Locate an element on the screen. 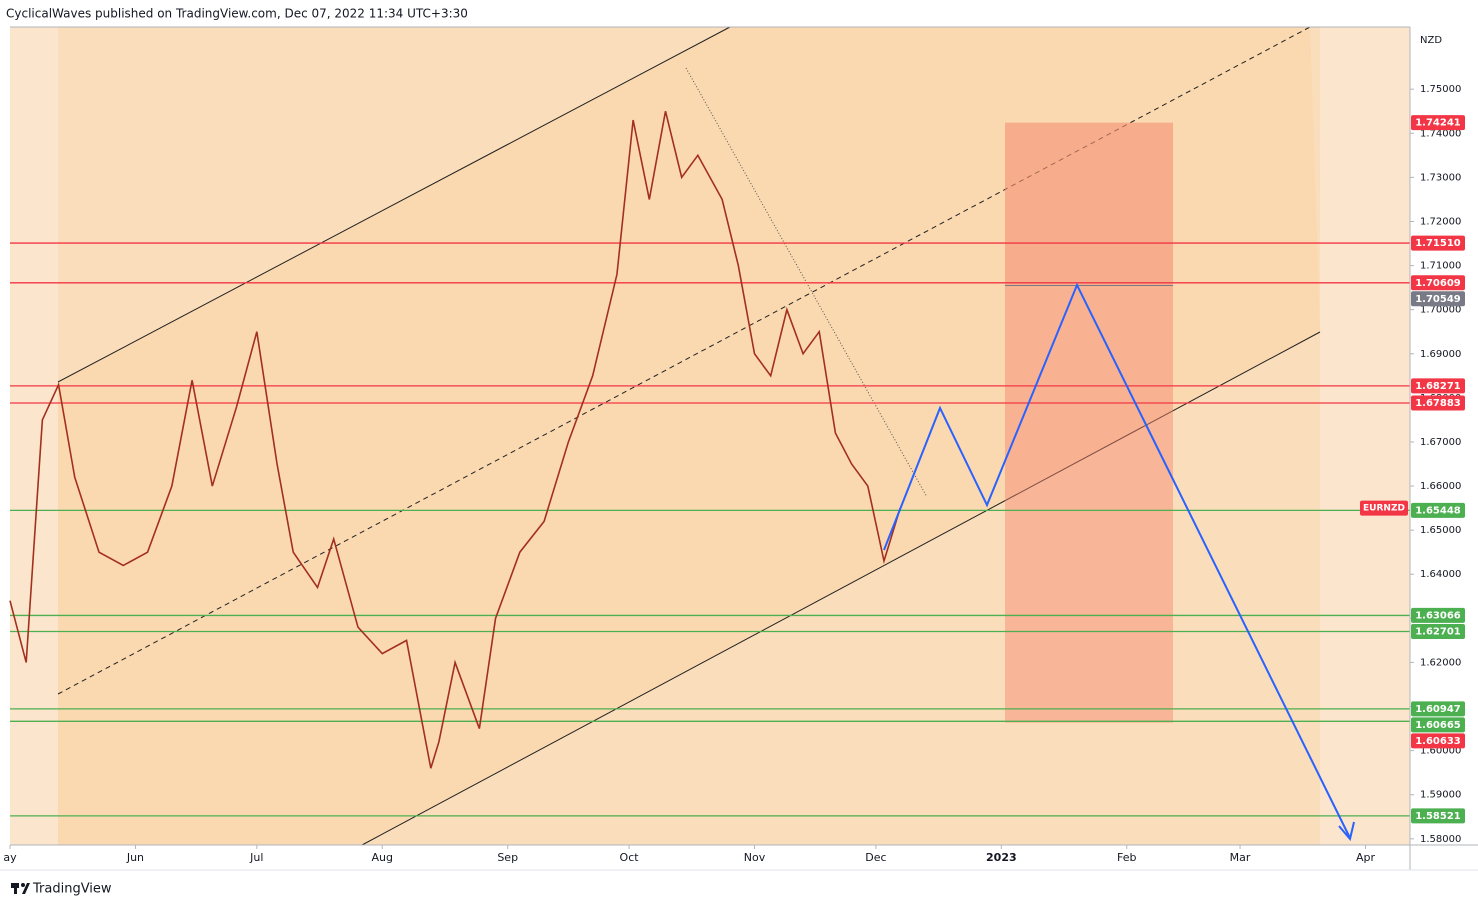 The width and height of the screenshot is (1478, 907). x-tick-label: ay is located at coordinates (10, 857).